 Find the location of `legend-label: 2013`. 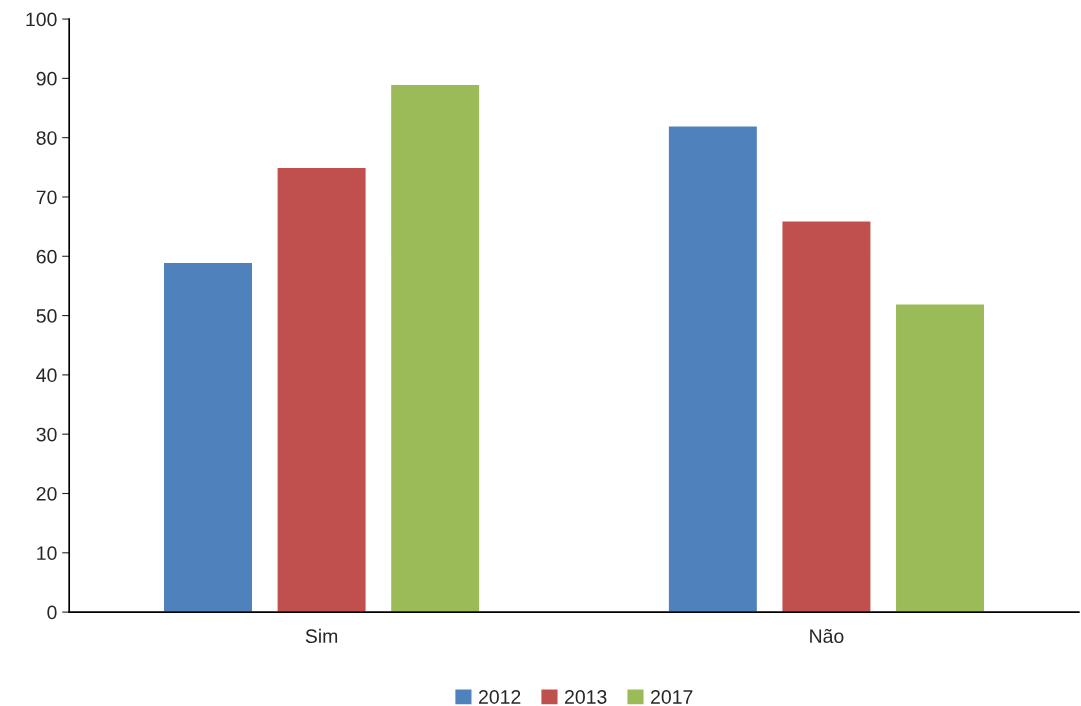

legend-label: 2013 is located at coordinates (586, 697).